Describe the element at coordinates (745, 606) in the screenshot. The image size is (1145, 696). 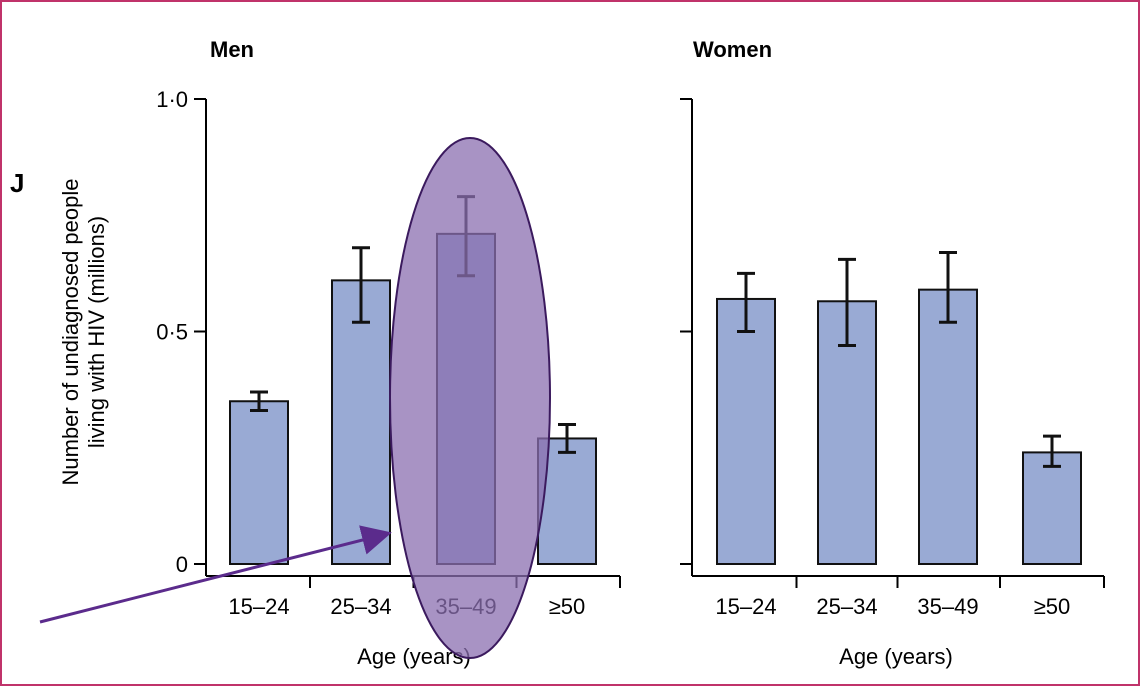
I see `women-x-tick-label: 15–24` at that location.